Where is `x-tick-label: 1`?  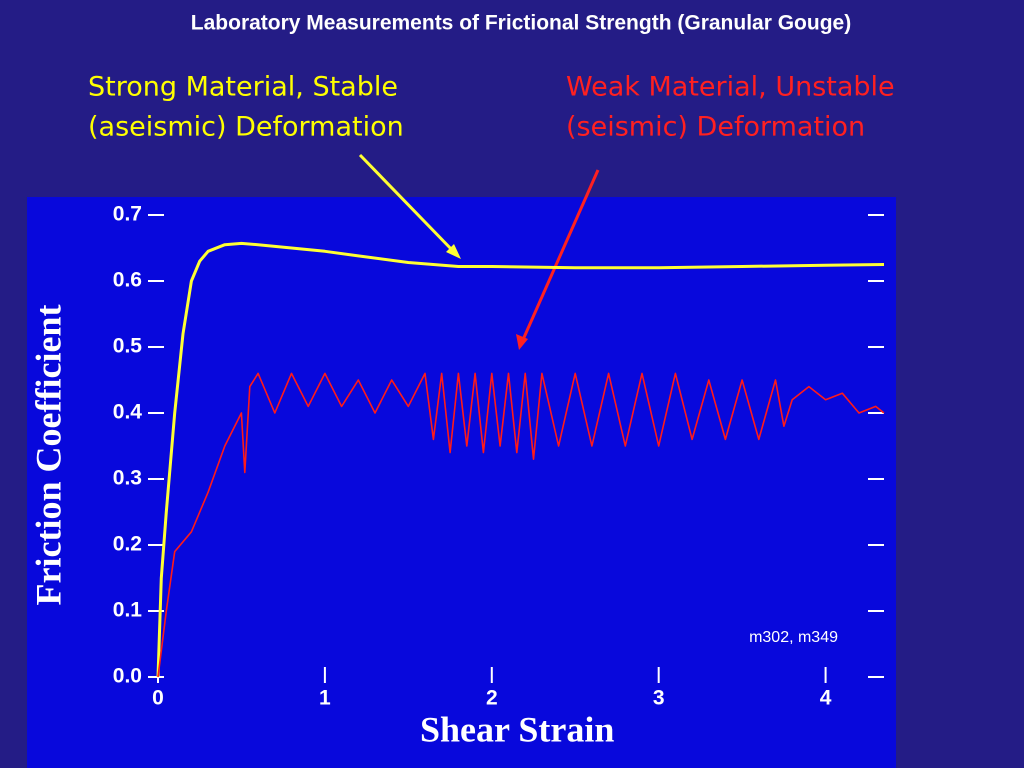 x-tick-label: 1 is located at coordinates (325, 698).